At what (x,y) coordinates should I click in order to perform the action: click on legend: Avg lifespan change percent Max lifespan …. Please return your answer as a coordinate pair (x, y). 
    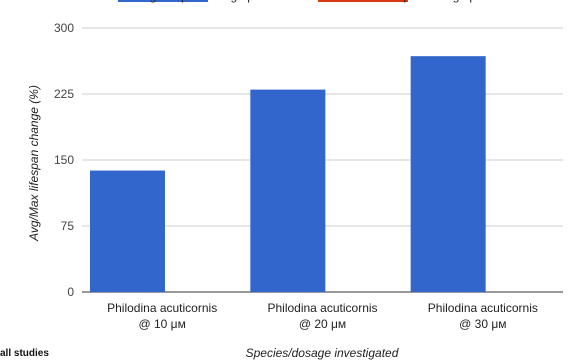
    Looking at the image, I should click on (314, 1).